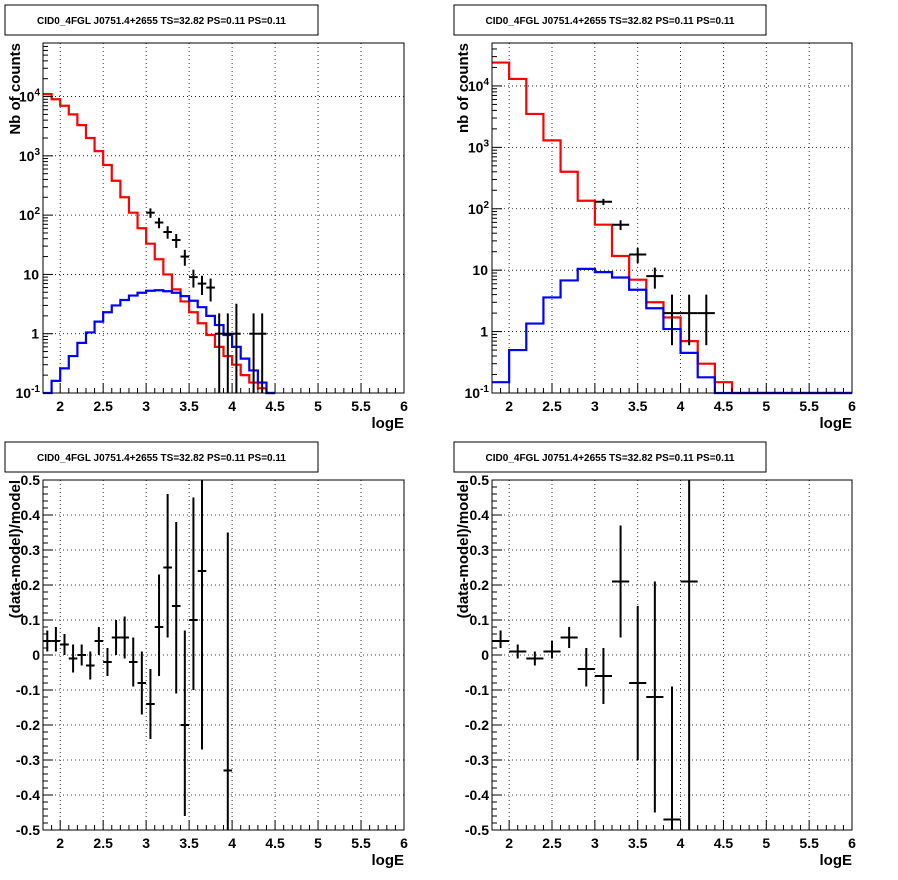  What do you see at coordinates (31, 515) in the screenshot?
I see `y-tick-label: 0.4` at bounding box center [31, 515].